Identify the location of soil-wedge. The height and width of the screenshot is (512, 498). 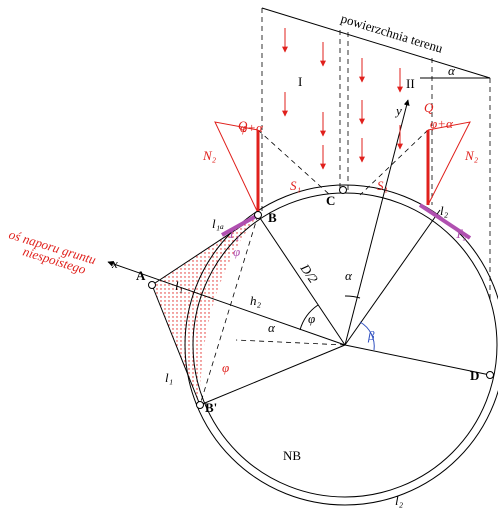
(205, 310).